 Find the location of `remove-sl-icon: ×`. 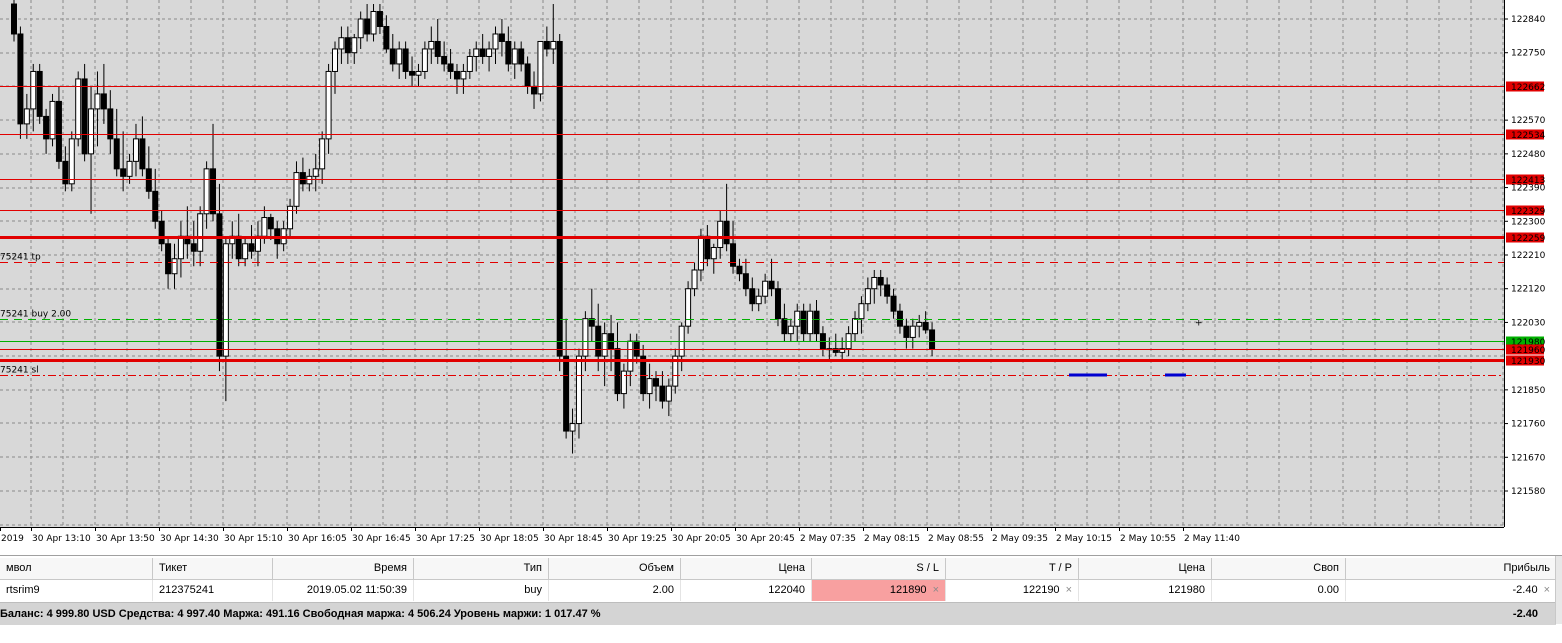

remove-sl-icon: × is located at coordinates (935, 590).